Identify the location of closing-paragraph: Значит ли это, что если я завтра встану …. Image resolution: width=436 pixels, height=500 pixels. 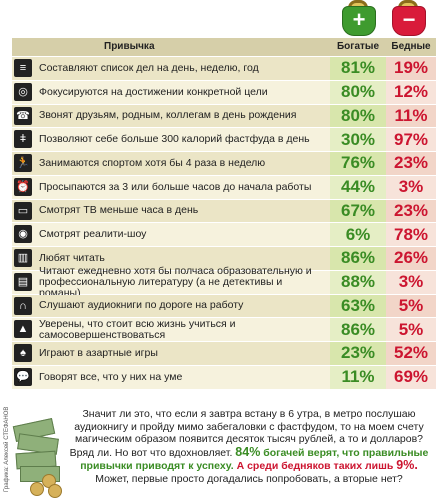
(249, 446).